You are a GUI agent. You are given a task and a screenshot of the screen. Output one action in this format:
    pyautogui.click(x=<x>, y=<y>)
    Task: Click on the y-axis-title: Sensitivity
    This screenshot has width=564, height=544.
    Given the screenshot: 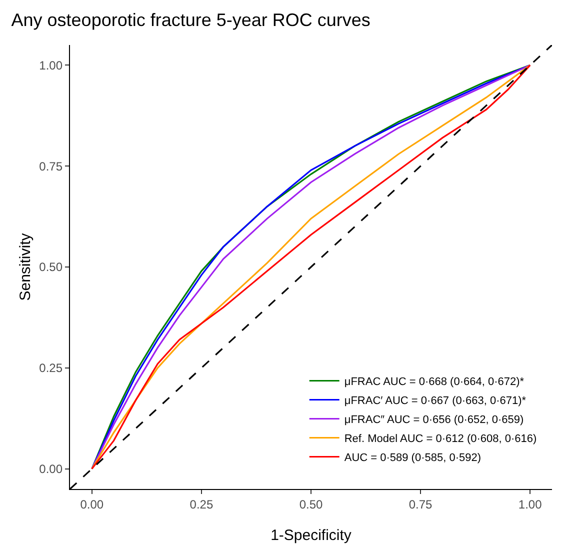 What is the action you would take?
    pyautogui.click(x=25, y=266)
    